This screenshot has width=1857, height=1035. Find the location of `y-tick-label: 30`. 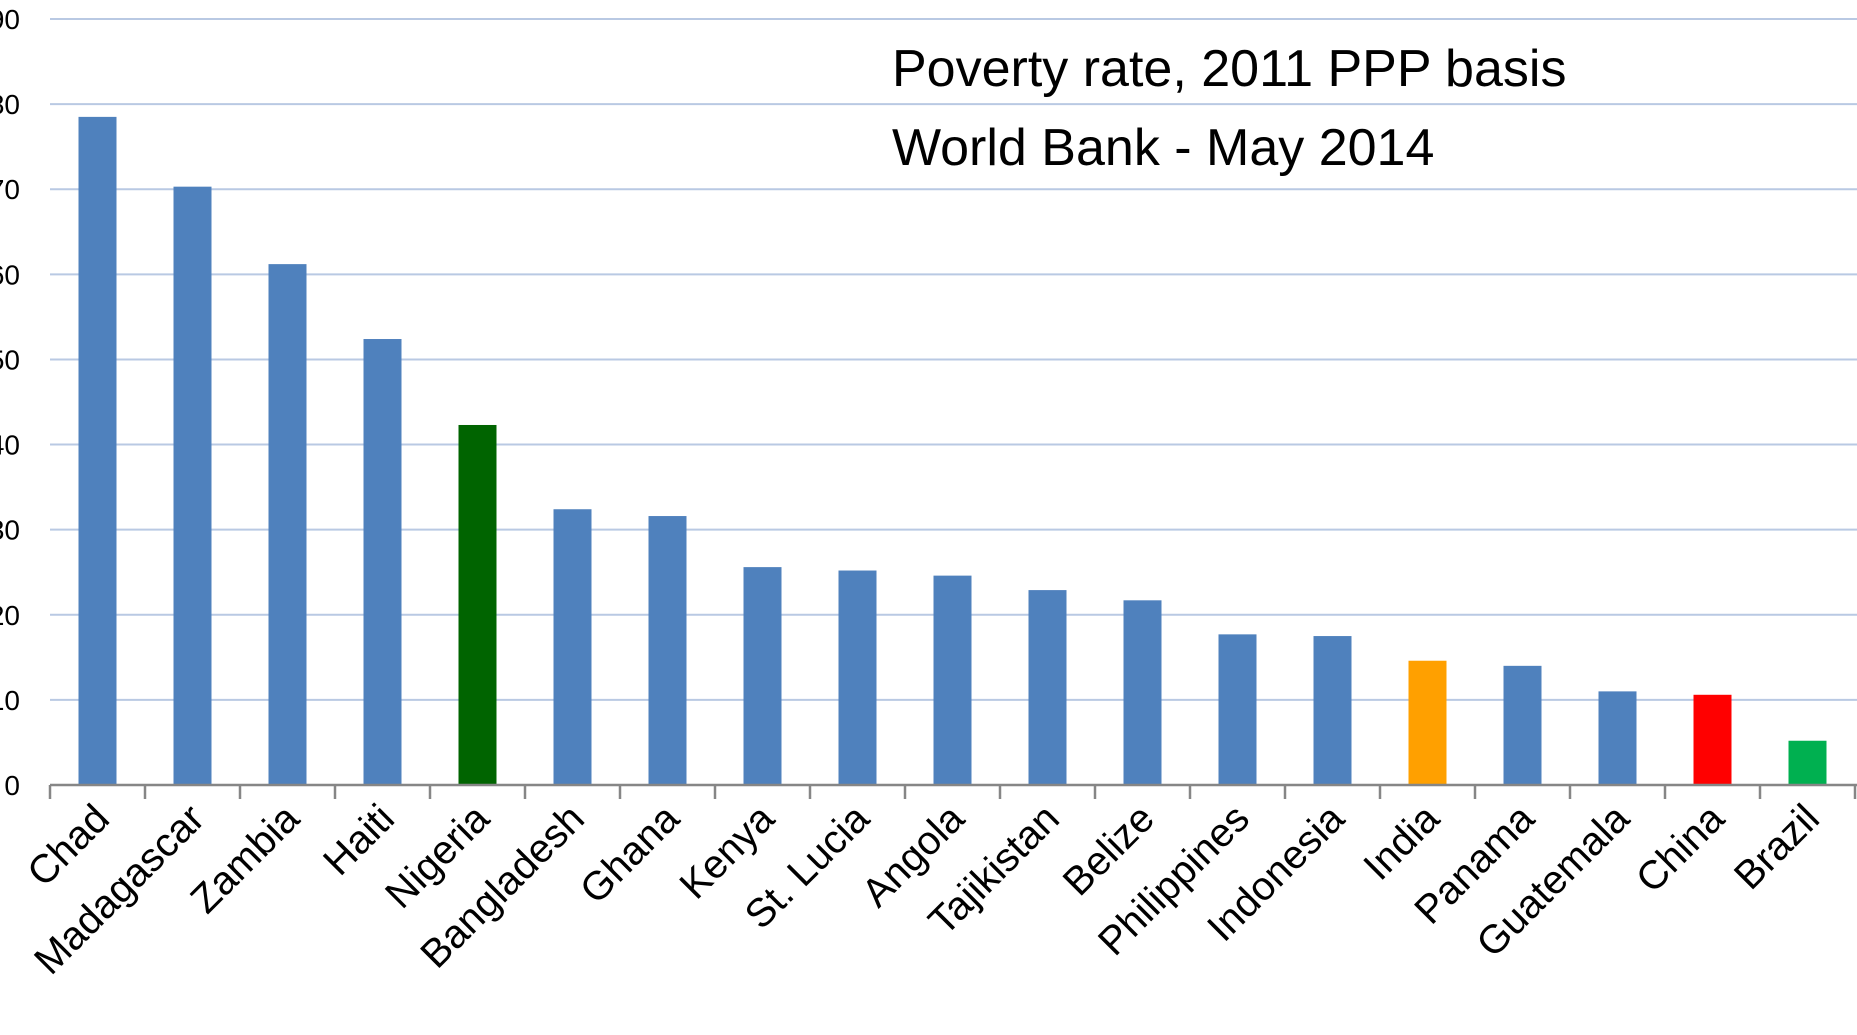

y-tick-label: 30 is located at coordinates (10, 530).